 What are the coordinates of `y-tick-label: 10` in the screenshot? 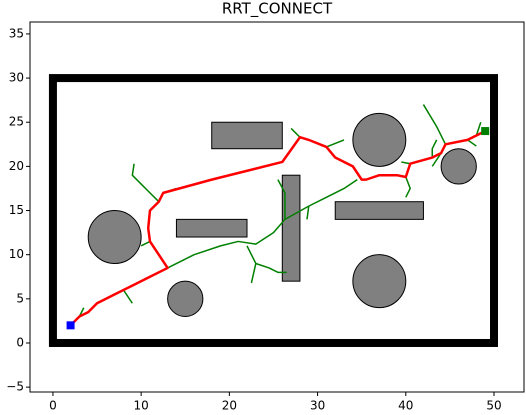 It's located at (16, 254).